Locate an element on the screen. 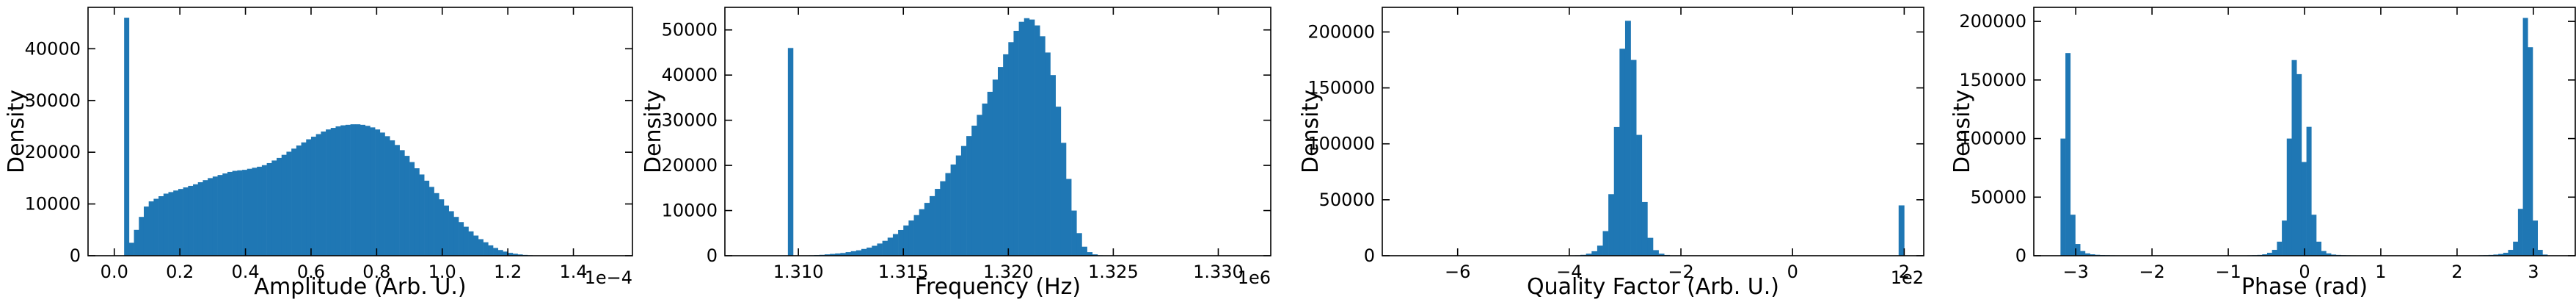 The width and height of the screenshot is (2576, 302). y-tick-label: 20000 is located at coordinates (53, 152).